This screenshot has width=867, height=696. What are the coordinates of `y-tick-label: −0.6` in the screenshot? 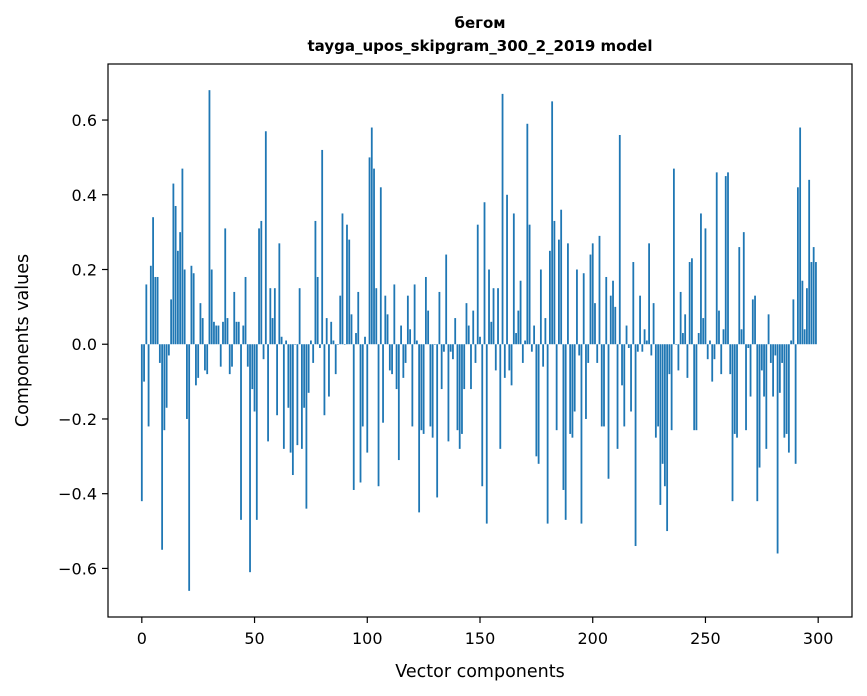 It's located at (77, 568).